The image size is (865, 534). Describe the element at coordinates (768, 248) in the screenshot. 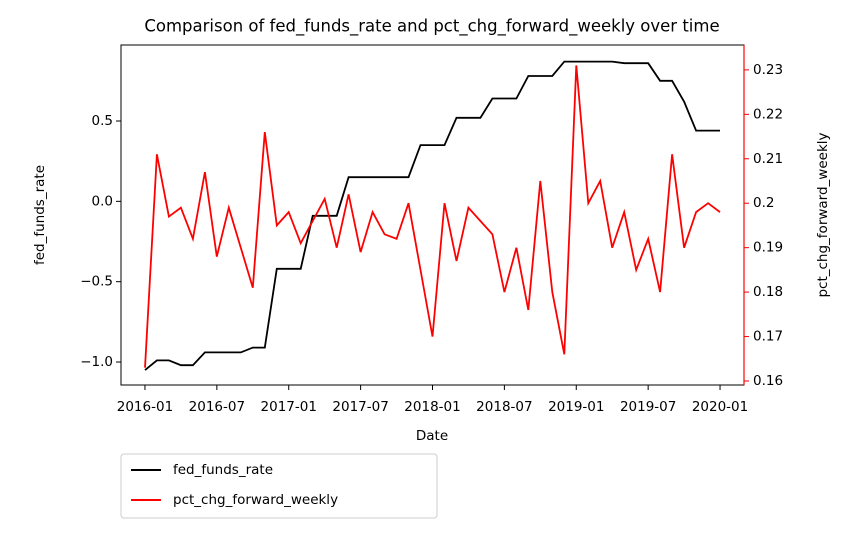

I see `y2-tick-label: 0.19` at that location.